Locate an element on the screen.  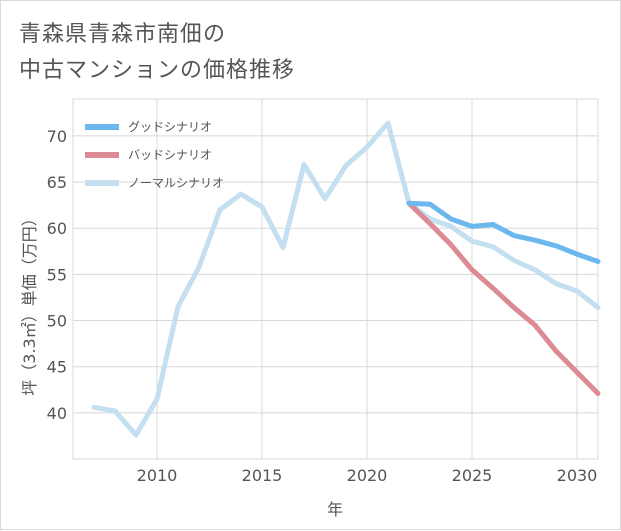
legend-label-0: グッドシナリオ is located at coordinates (170, 127).